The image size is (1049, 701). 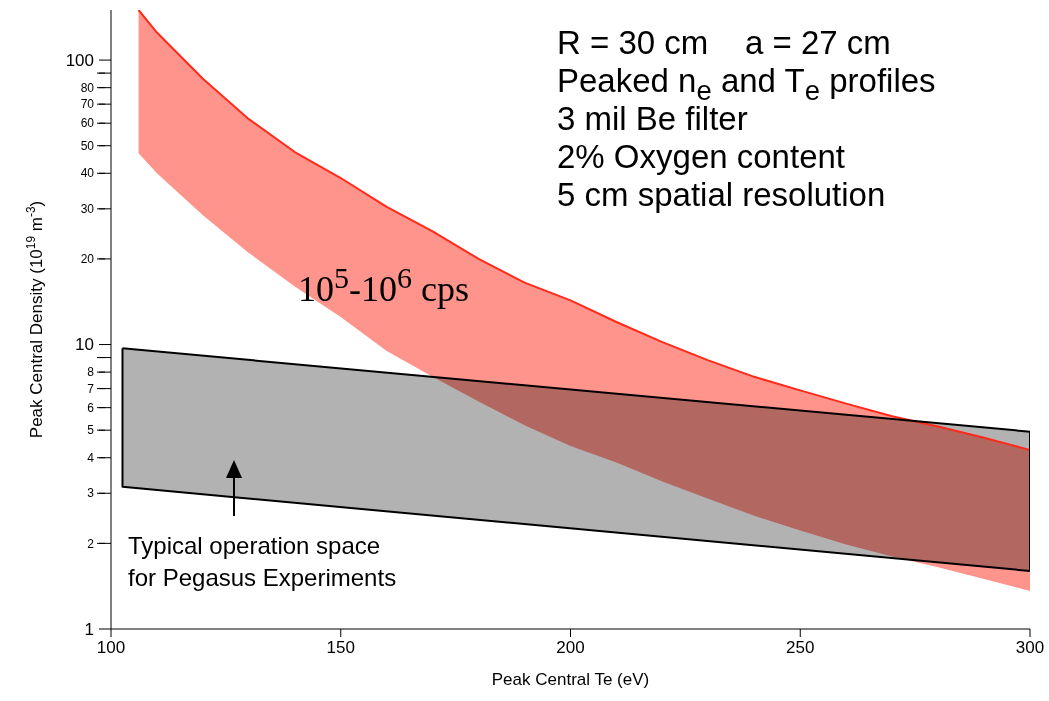 What do you see at coordinates (87, 104) in the screenshot?
I see `y-tick-label: 70` at bounding box center [87, 104].